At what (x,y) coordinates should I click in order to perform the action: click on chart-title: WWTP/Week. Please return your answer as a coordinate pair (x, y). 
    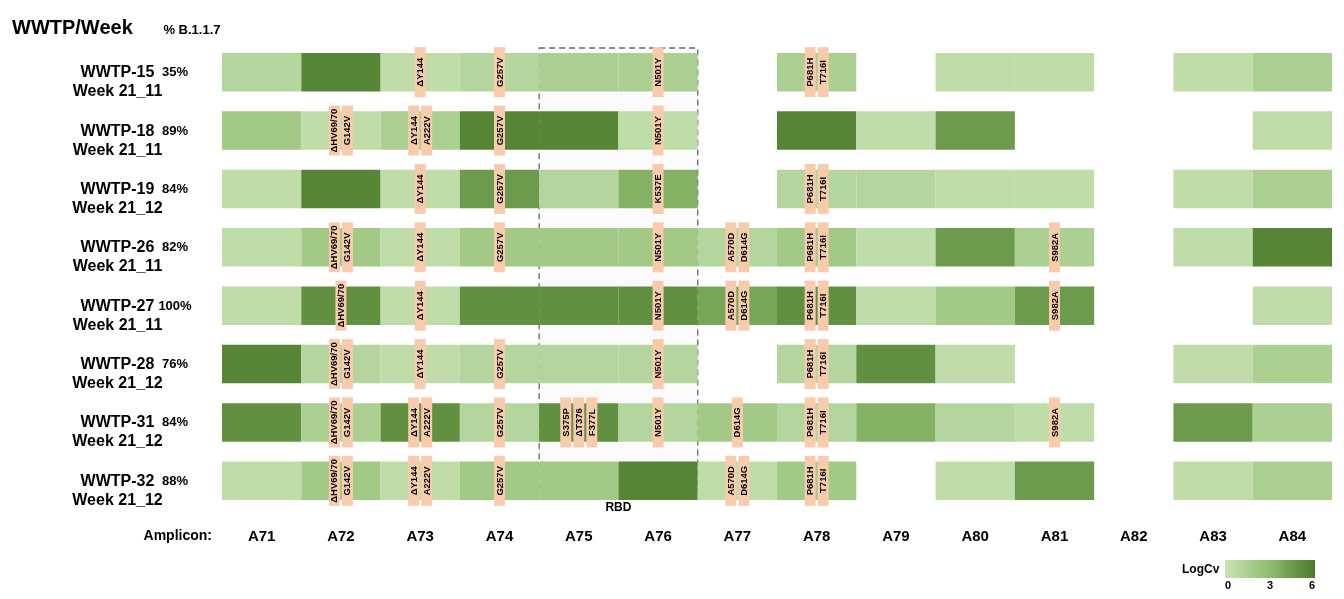
    Looking at the image, I should click on (73, 27).